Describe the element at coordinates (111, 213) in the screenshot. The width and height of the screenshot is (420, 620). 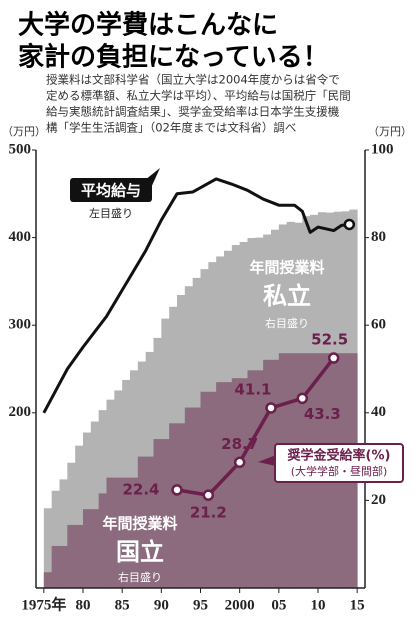
I see `scale-note: 左目盛り` at that location.